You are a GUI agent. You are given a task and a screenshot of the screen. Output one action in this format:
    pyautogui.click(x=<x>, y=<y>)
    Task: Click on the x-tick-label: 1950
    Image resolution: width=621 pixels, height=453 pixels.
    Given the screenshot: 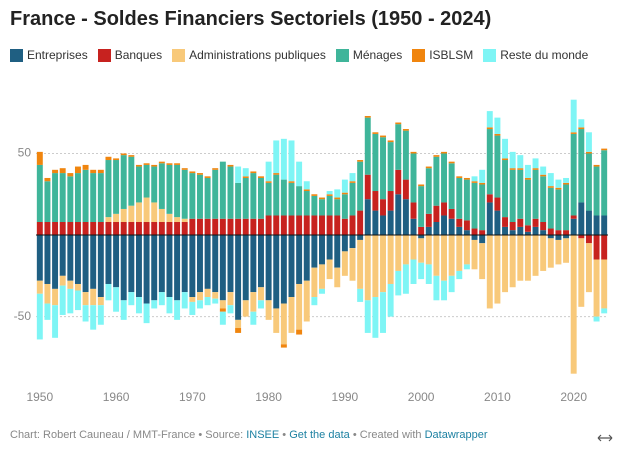 What is the action you would take?
    pyautogui.click(x=39, y=397)
    